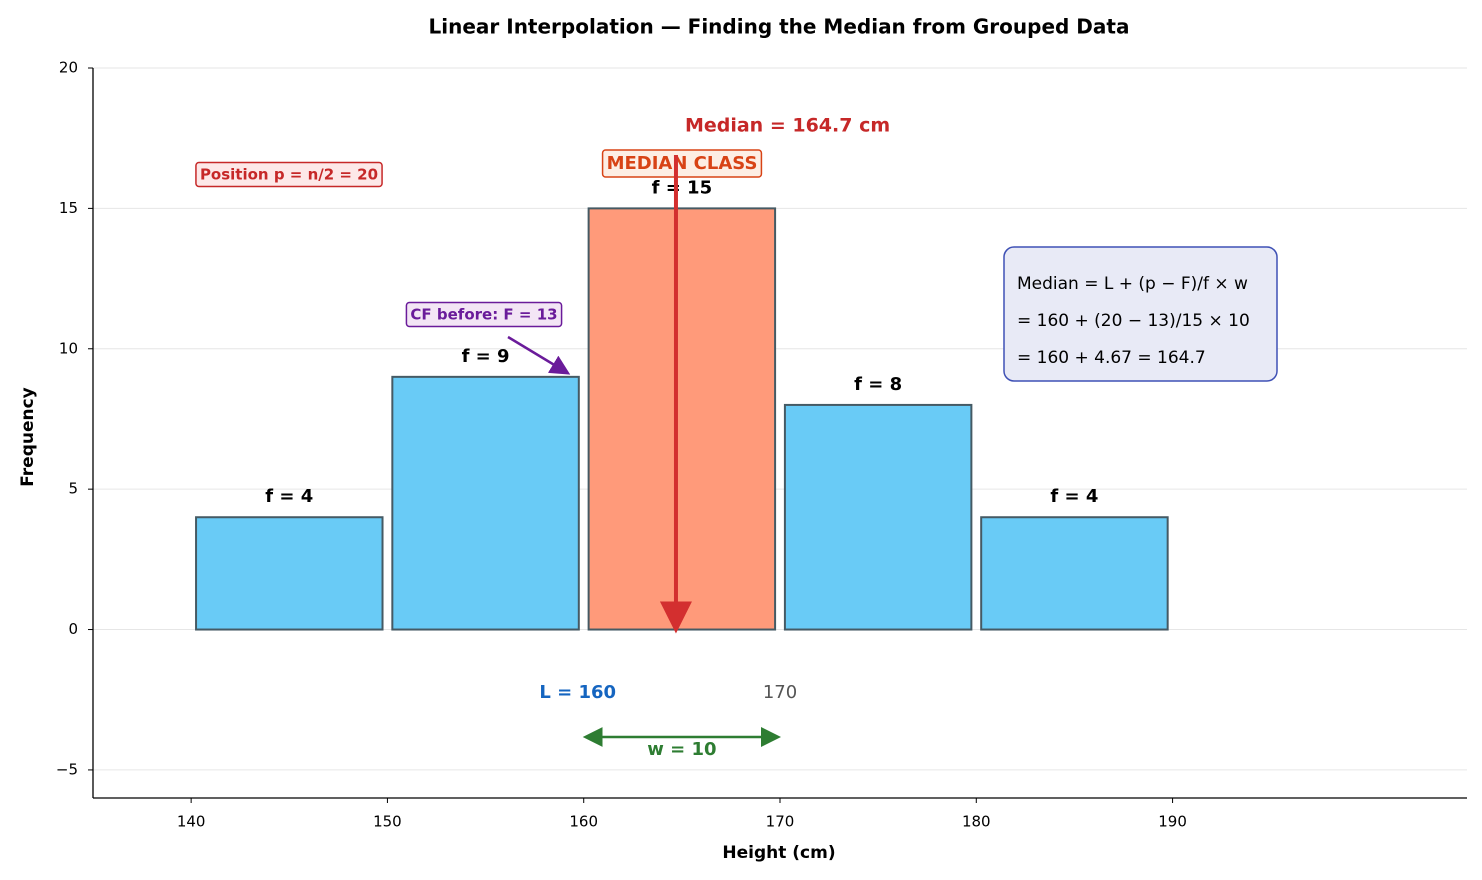 The image size is (1482, 880). What do you see at coordinates (73, 489) in the screenshot?
I see `y-tick-label: 5` at bounding box center [73, 489].